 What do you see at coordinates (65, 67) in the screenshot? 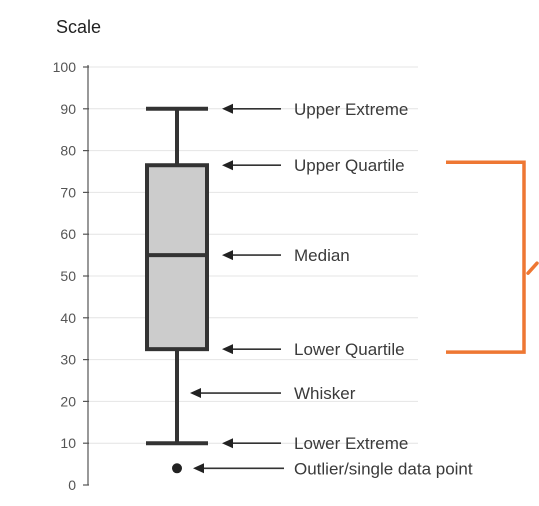
I see `y-tick-label: 100` at bounding box center [65, 67].